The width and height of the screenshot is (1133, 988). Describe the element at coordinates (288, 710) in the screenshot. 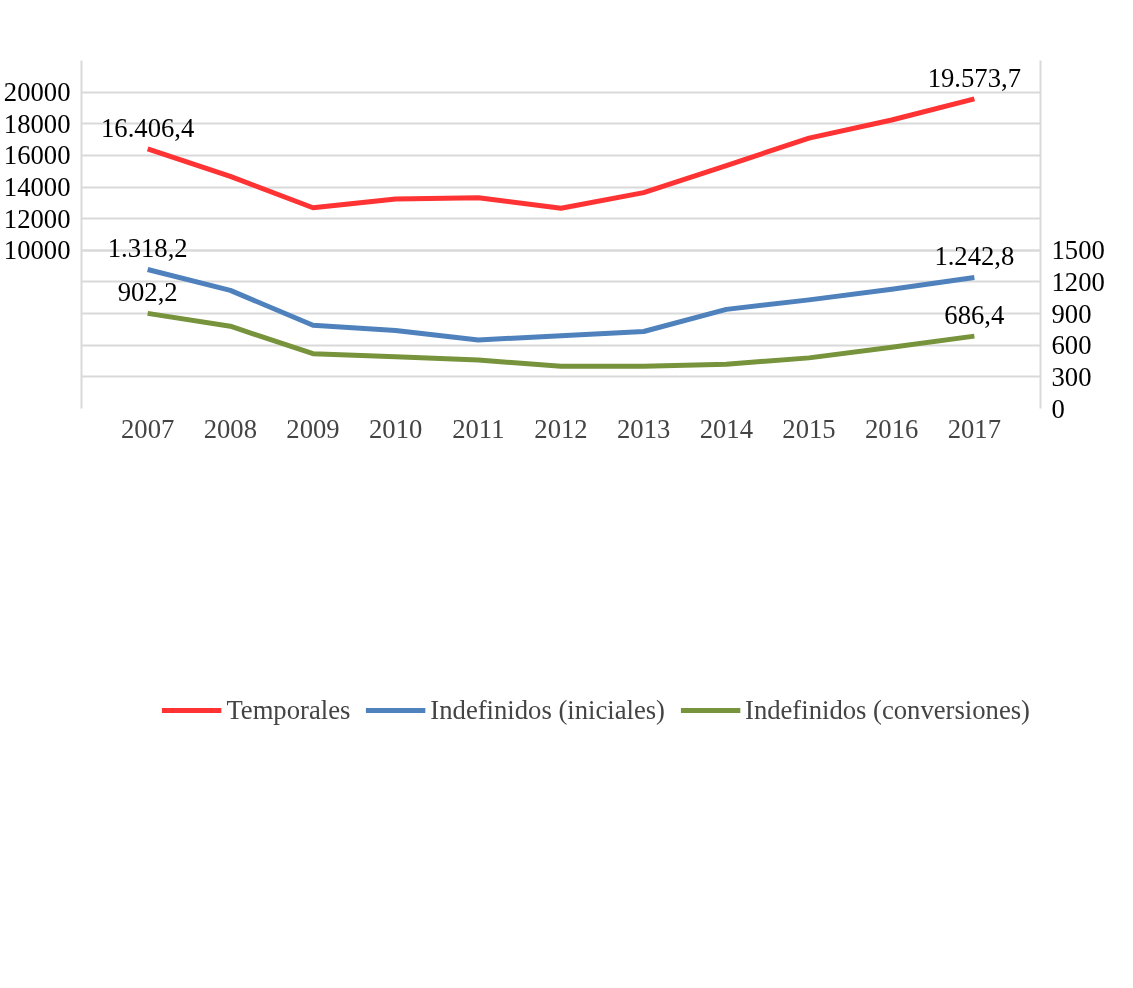

I see `legend-label: Temporales` at that location.